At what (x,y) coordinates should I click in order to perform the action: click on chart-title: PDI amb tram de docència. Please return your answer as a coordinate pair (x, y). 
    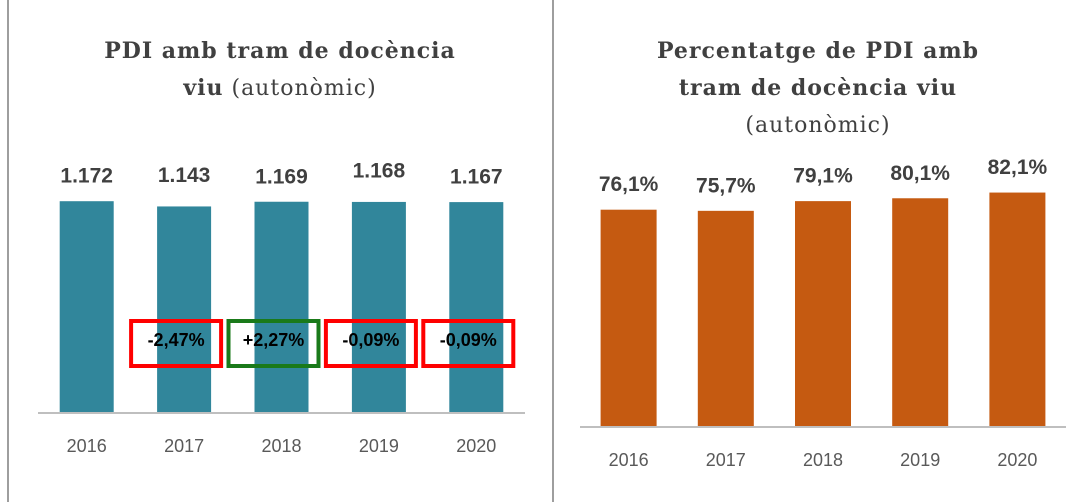
    Looking at the image, I should click on (280, 51).